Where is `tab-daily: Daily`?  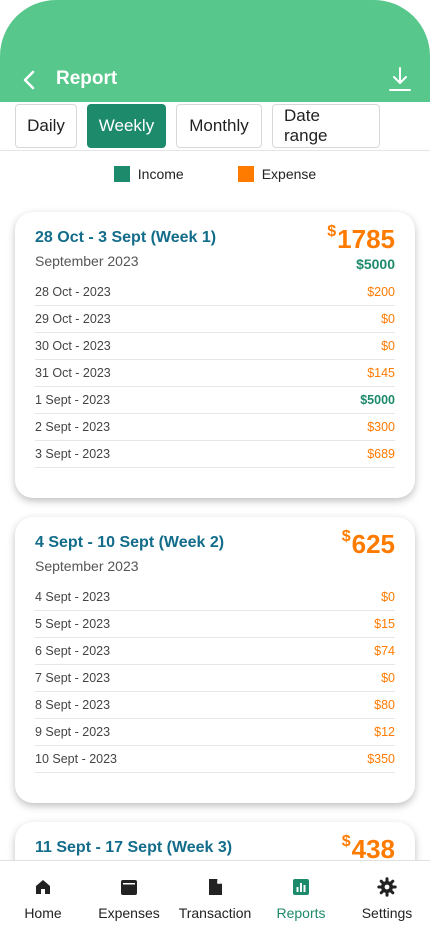 tab-daily: Daily is located at coordinates (46, 126).